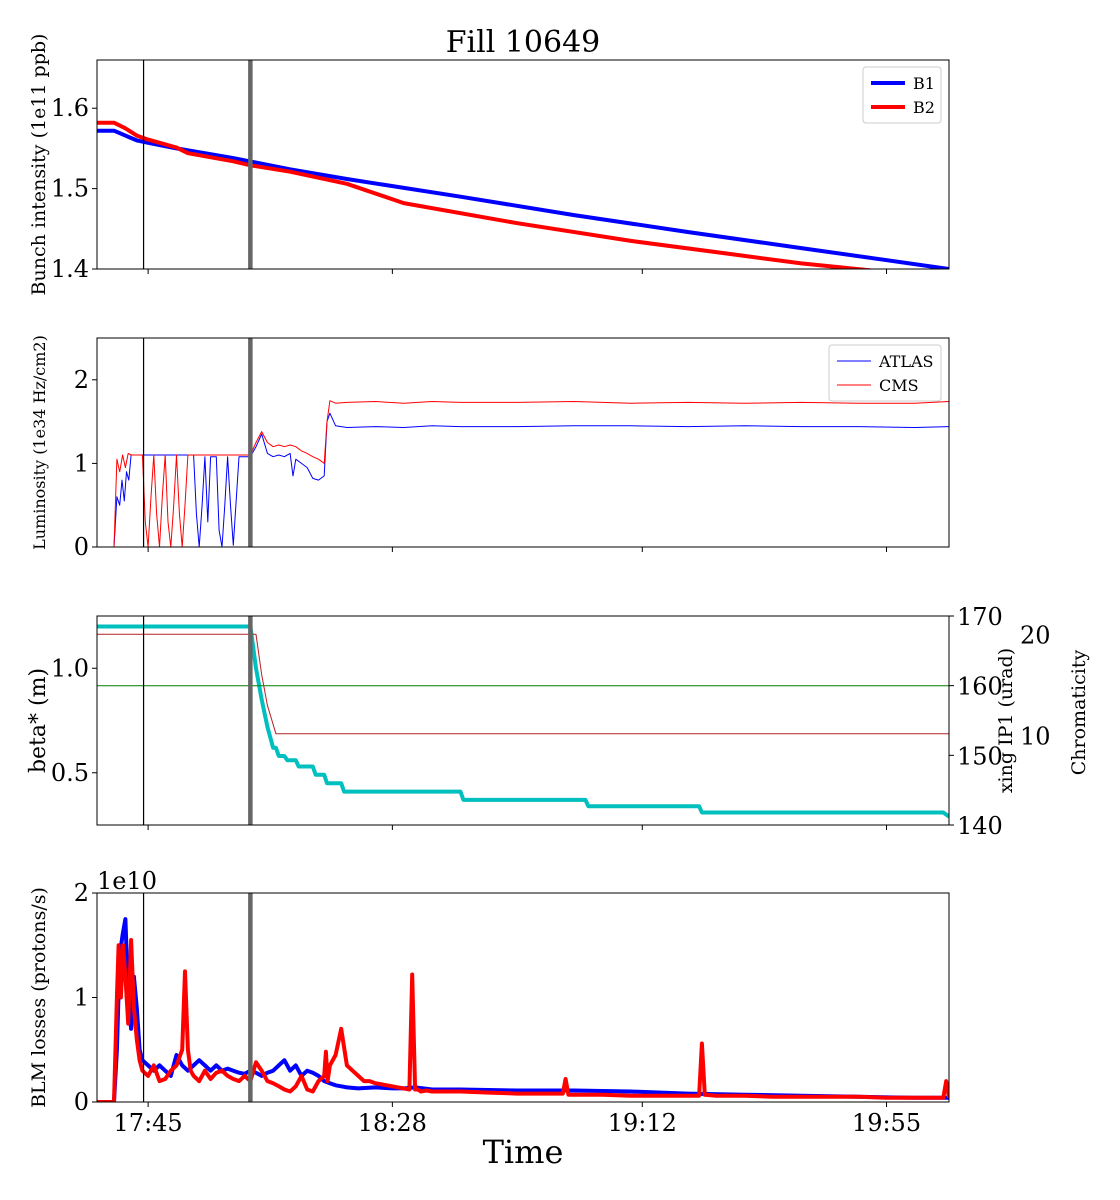  What do you see at coordinates (70, 269) in the screenshot?
I see `y-tick-label: 1.4` at bounding box center [70, 269].